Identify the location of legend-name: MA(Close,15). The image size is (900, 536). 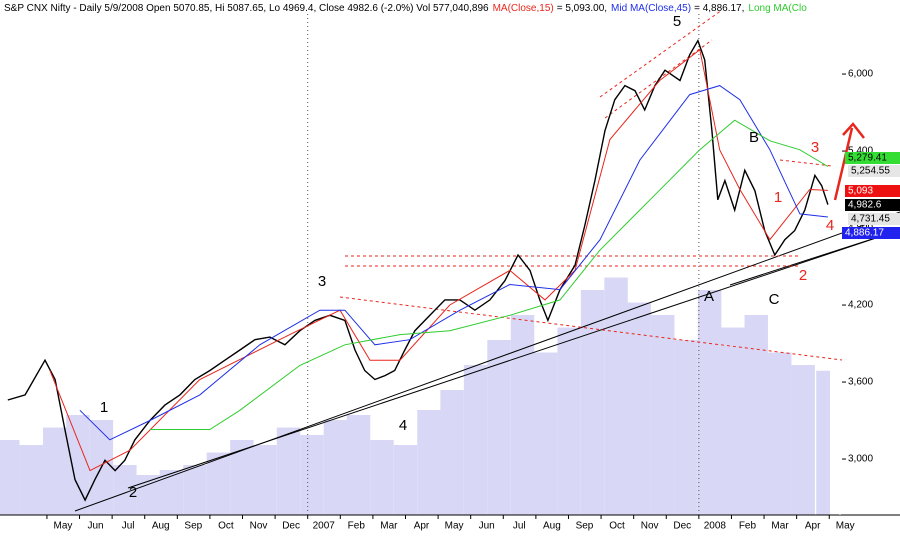
(523, 8).